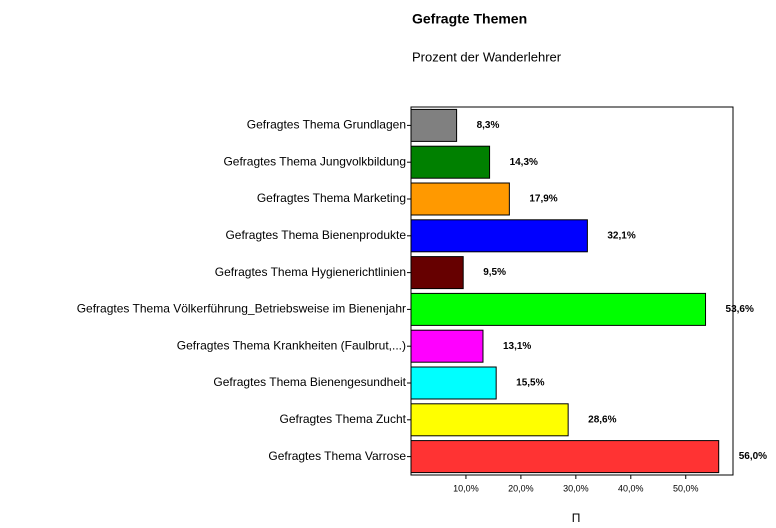  What do you see at coordinates (487, 56) in the screenshot?
I see `chart-subtitle: Prozent der Wanderlehrer` at bounding box center [487, 56].